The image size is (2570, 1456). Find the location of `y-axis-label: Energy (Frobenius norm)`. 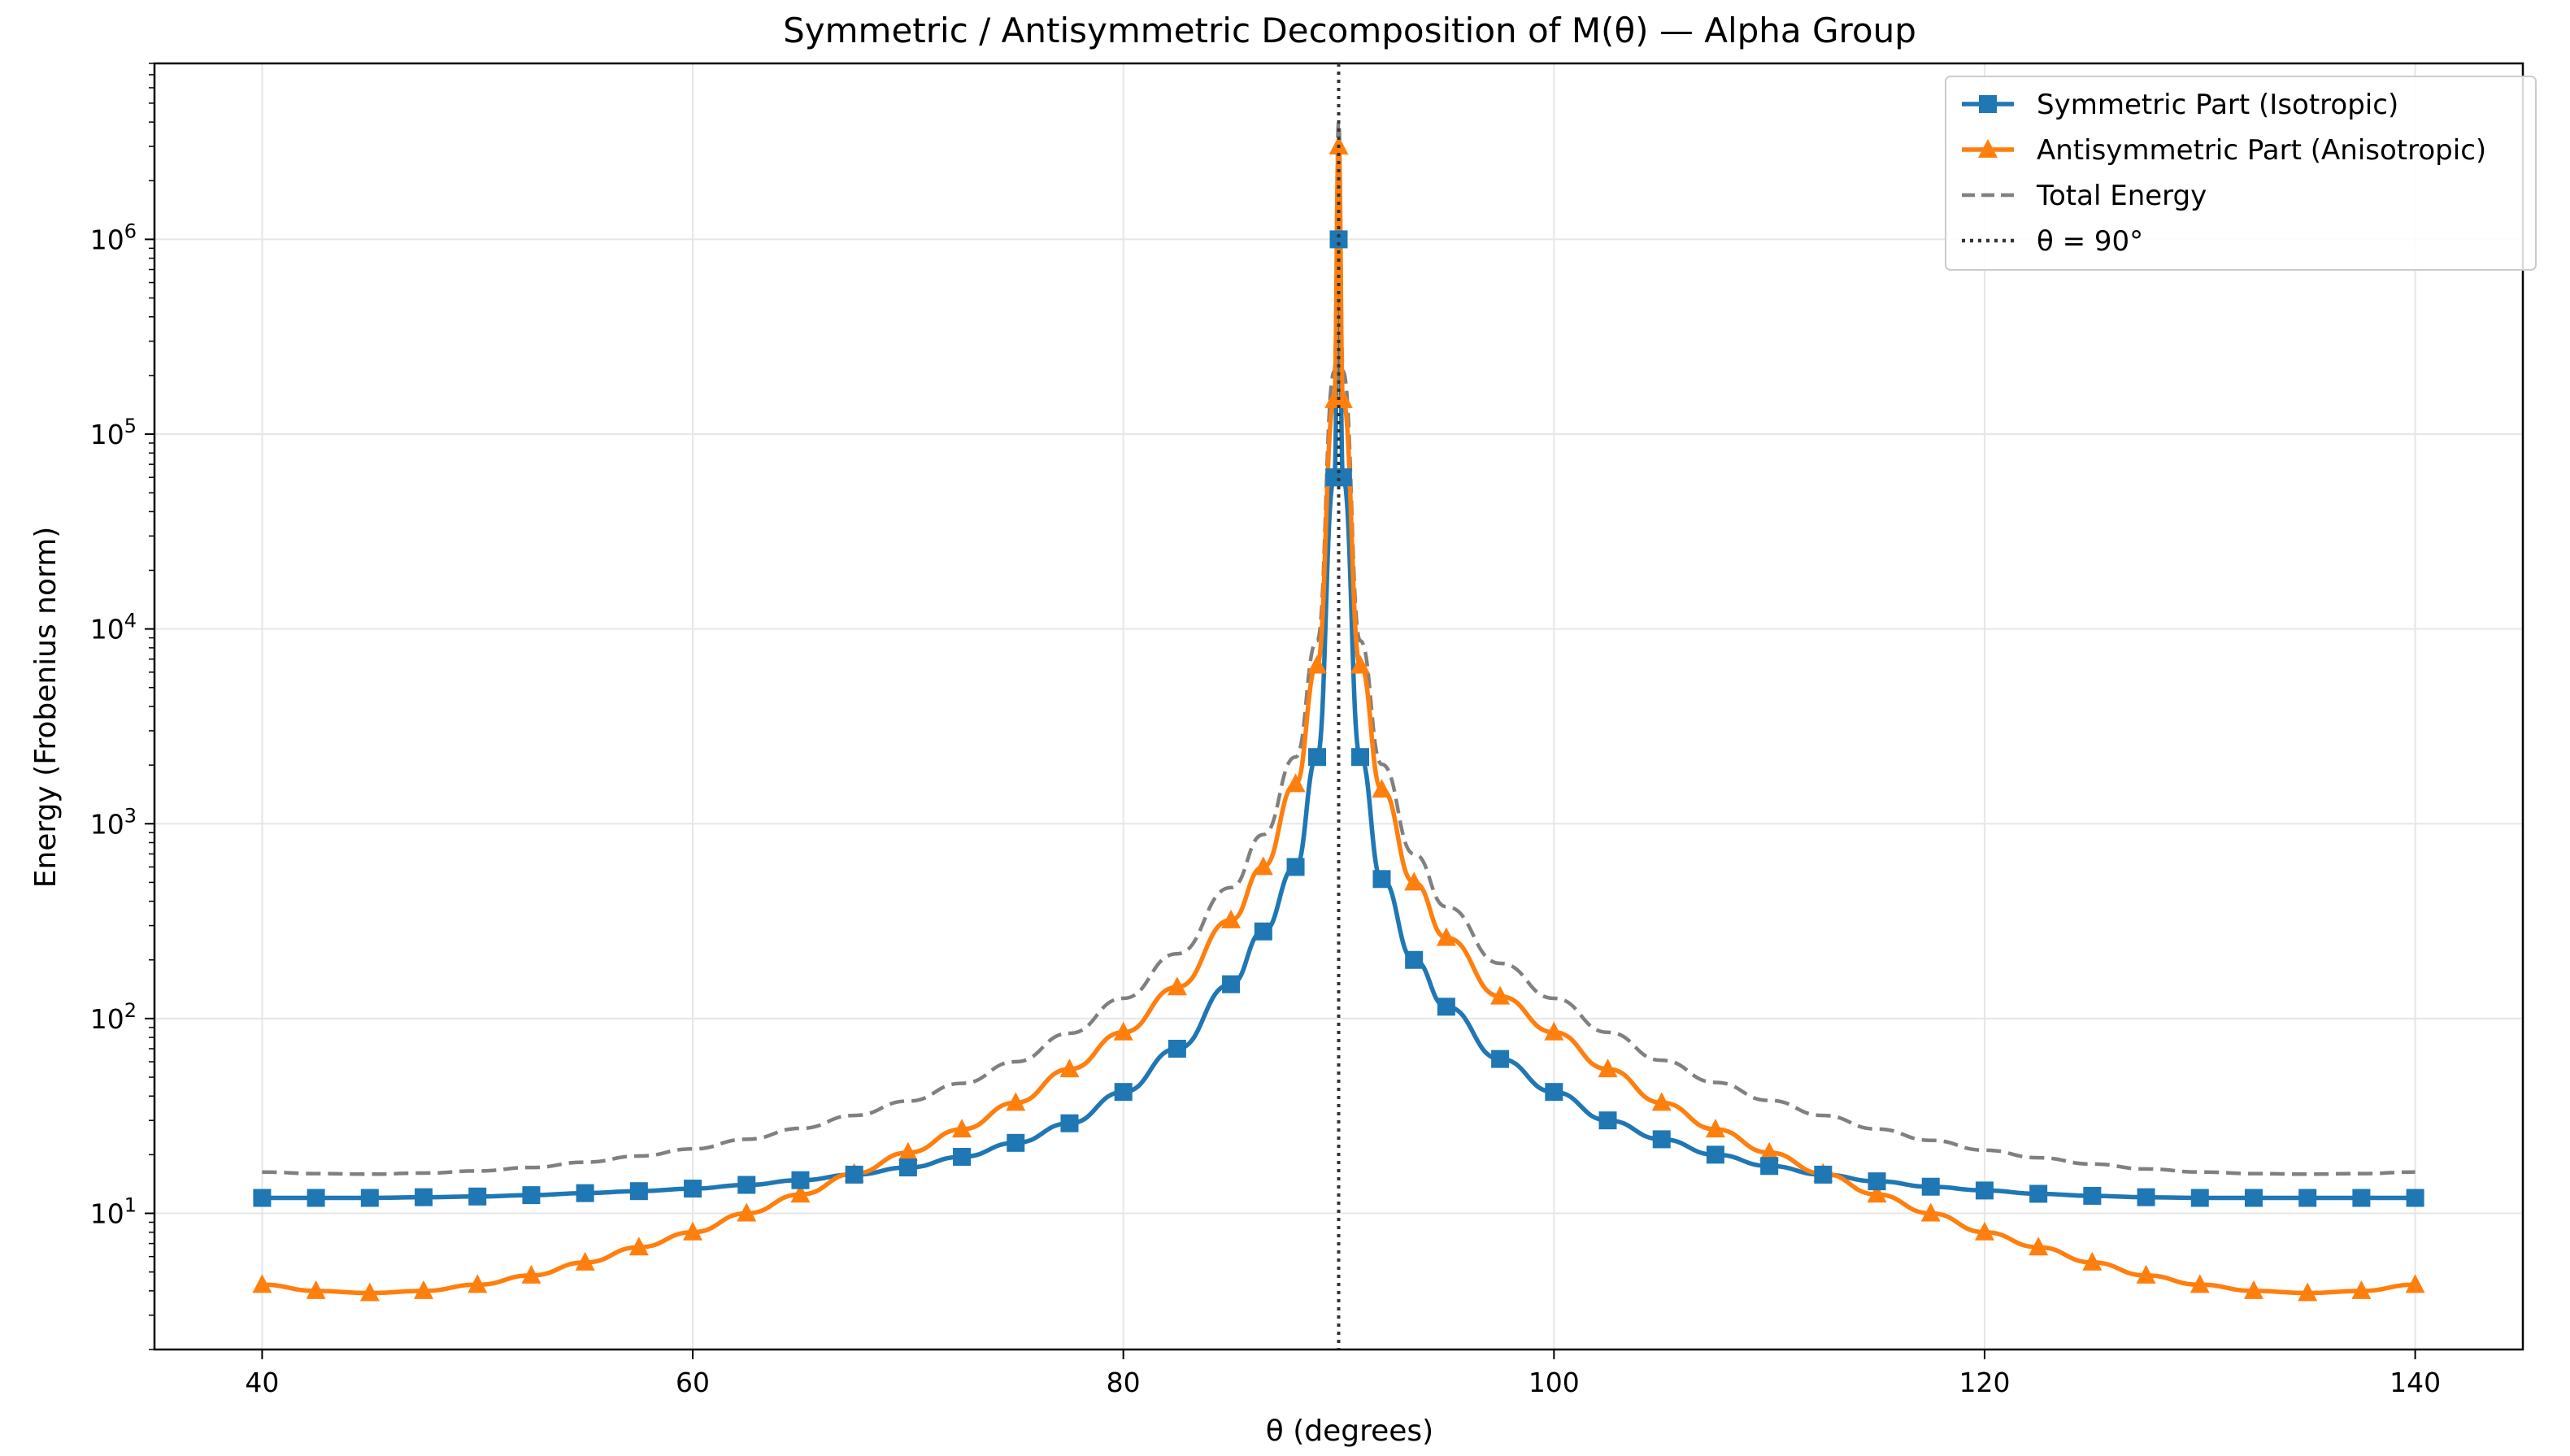

y-axis-label: Energy (Frobenius norm) is located at coordinates (46, 708).